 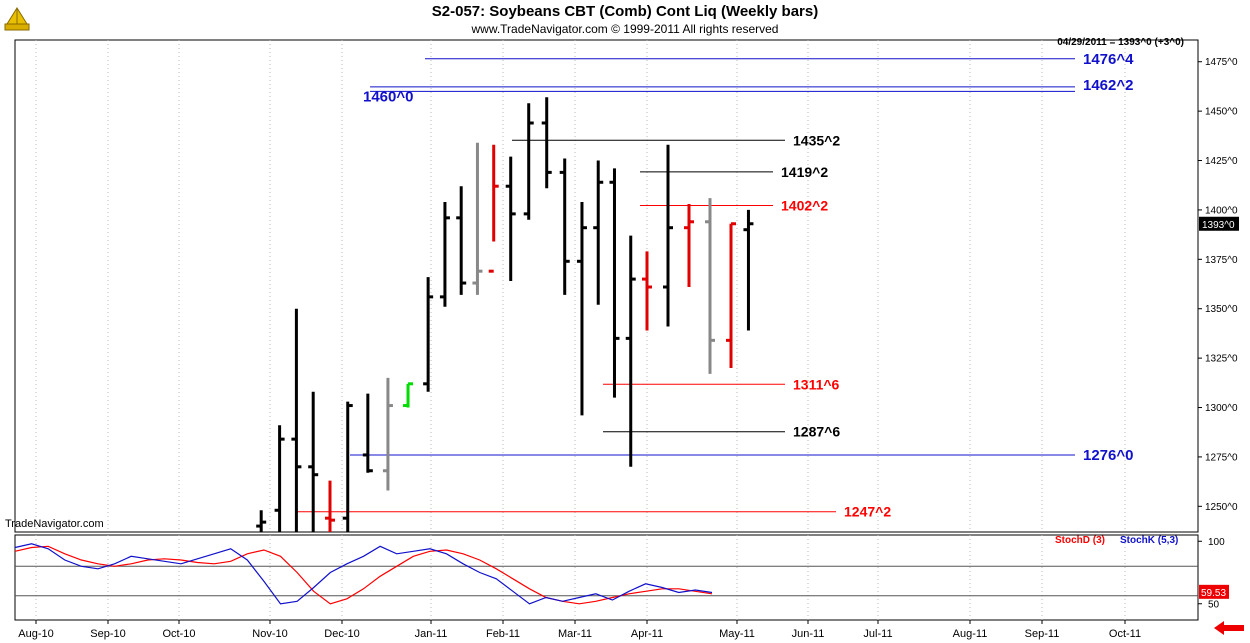 I want to click on level-label: 1247^2, so click(x=867, y=512).